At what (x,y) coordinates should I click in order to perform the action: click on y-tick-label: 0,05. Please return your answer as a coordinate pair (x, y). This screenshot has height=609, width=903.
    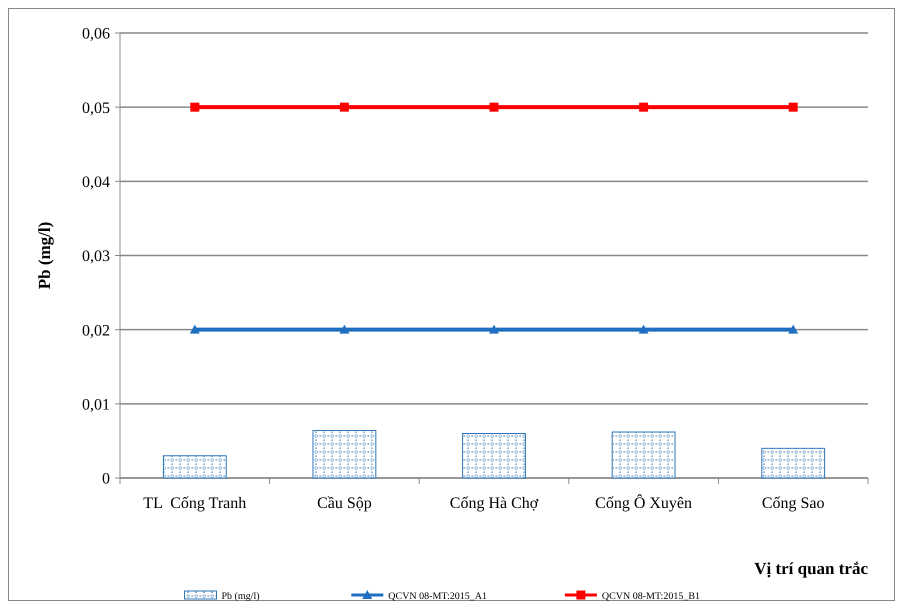
    Looking at the image, I should click on (96, 108).